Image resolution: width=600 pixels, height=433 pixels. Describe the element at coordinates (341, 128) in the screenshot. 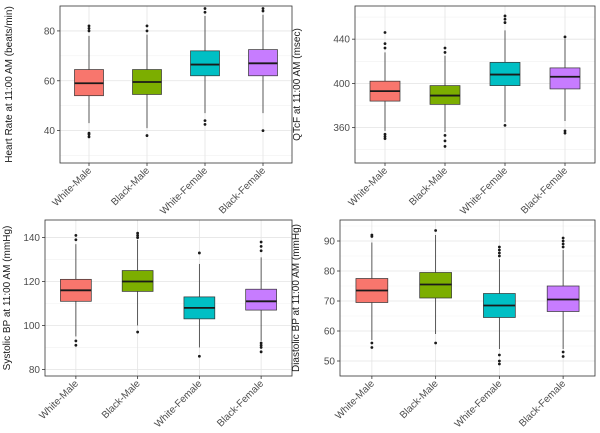

I see `y-tick-label: 360` at that location.